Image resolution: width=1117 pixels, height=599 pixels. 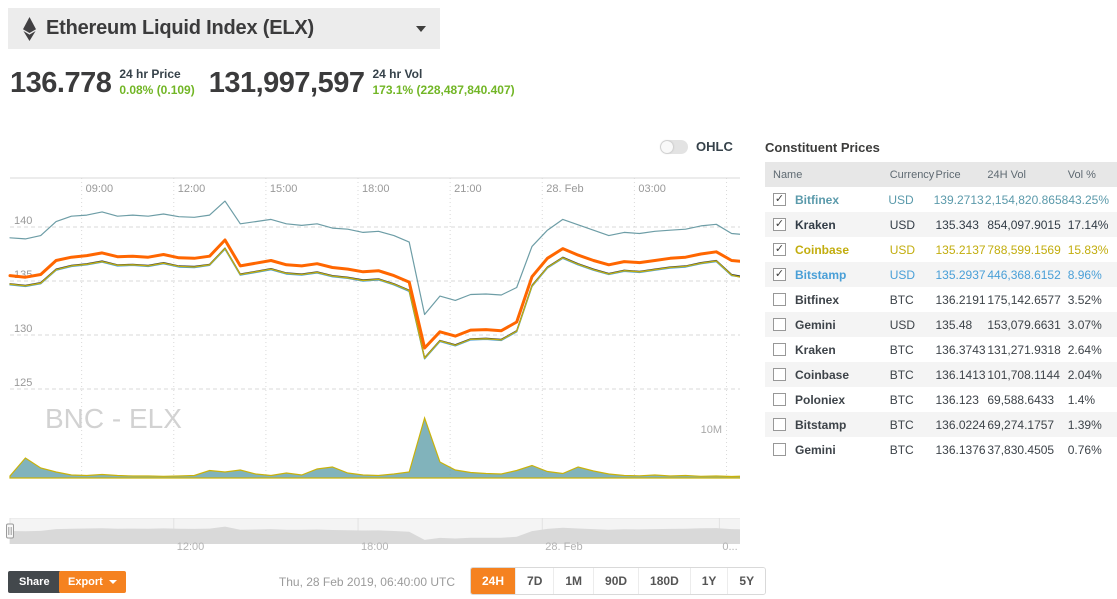 What do you see at coordinates (960, 274) in the screenshot?
I see `price-cell: 135.2937` at bounding box center [960, 274].